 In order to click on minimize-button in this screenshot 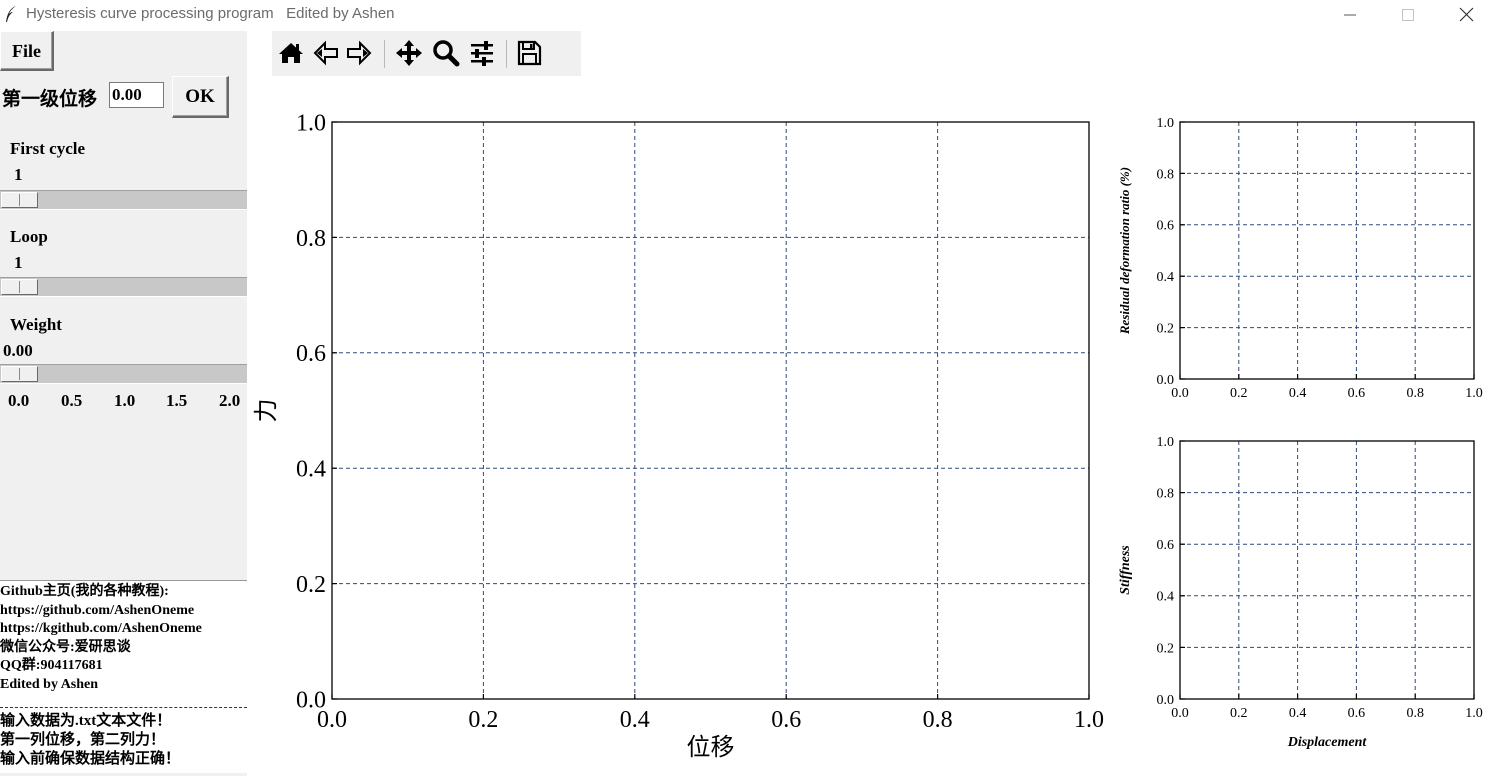, I will do `click(1350, 15)`.